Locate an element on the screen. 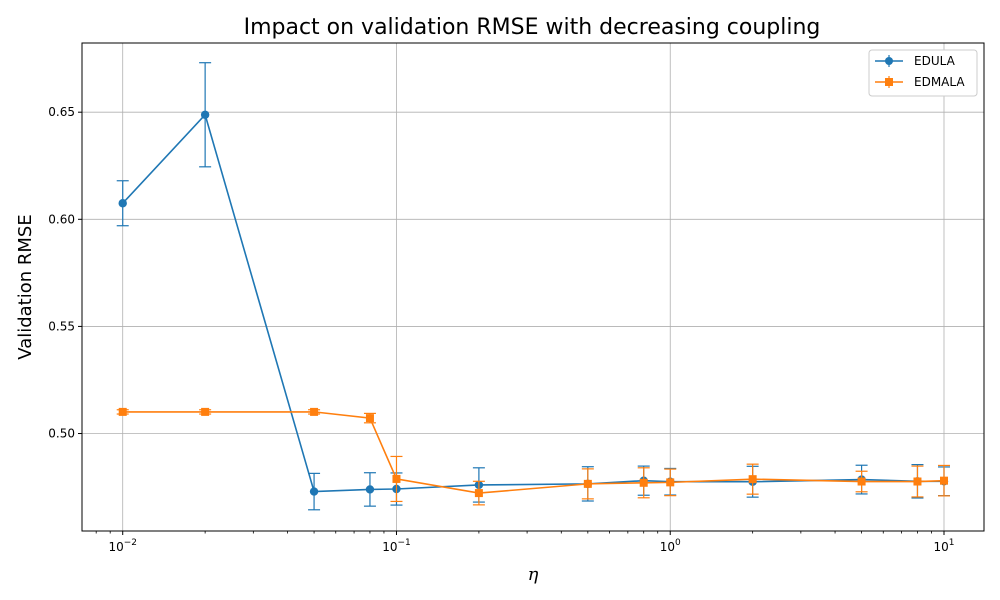  series-edmala is located at coordinates (533, 456).